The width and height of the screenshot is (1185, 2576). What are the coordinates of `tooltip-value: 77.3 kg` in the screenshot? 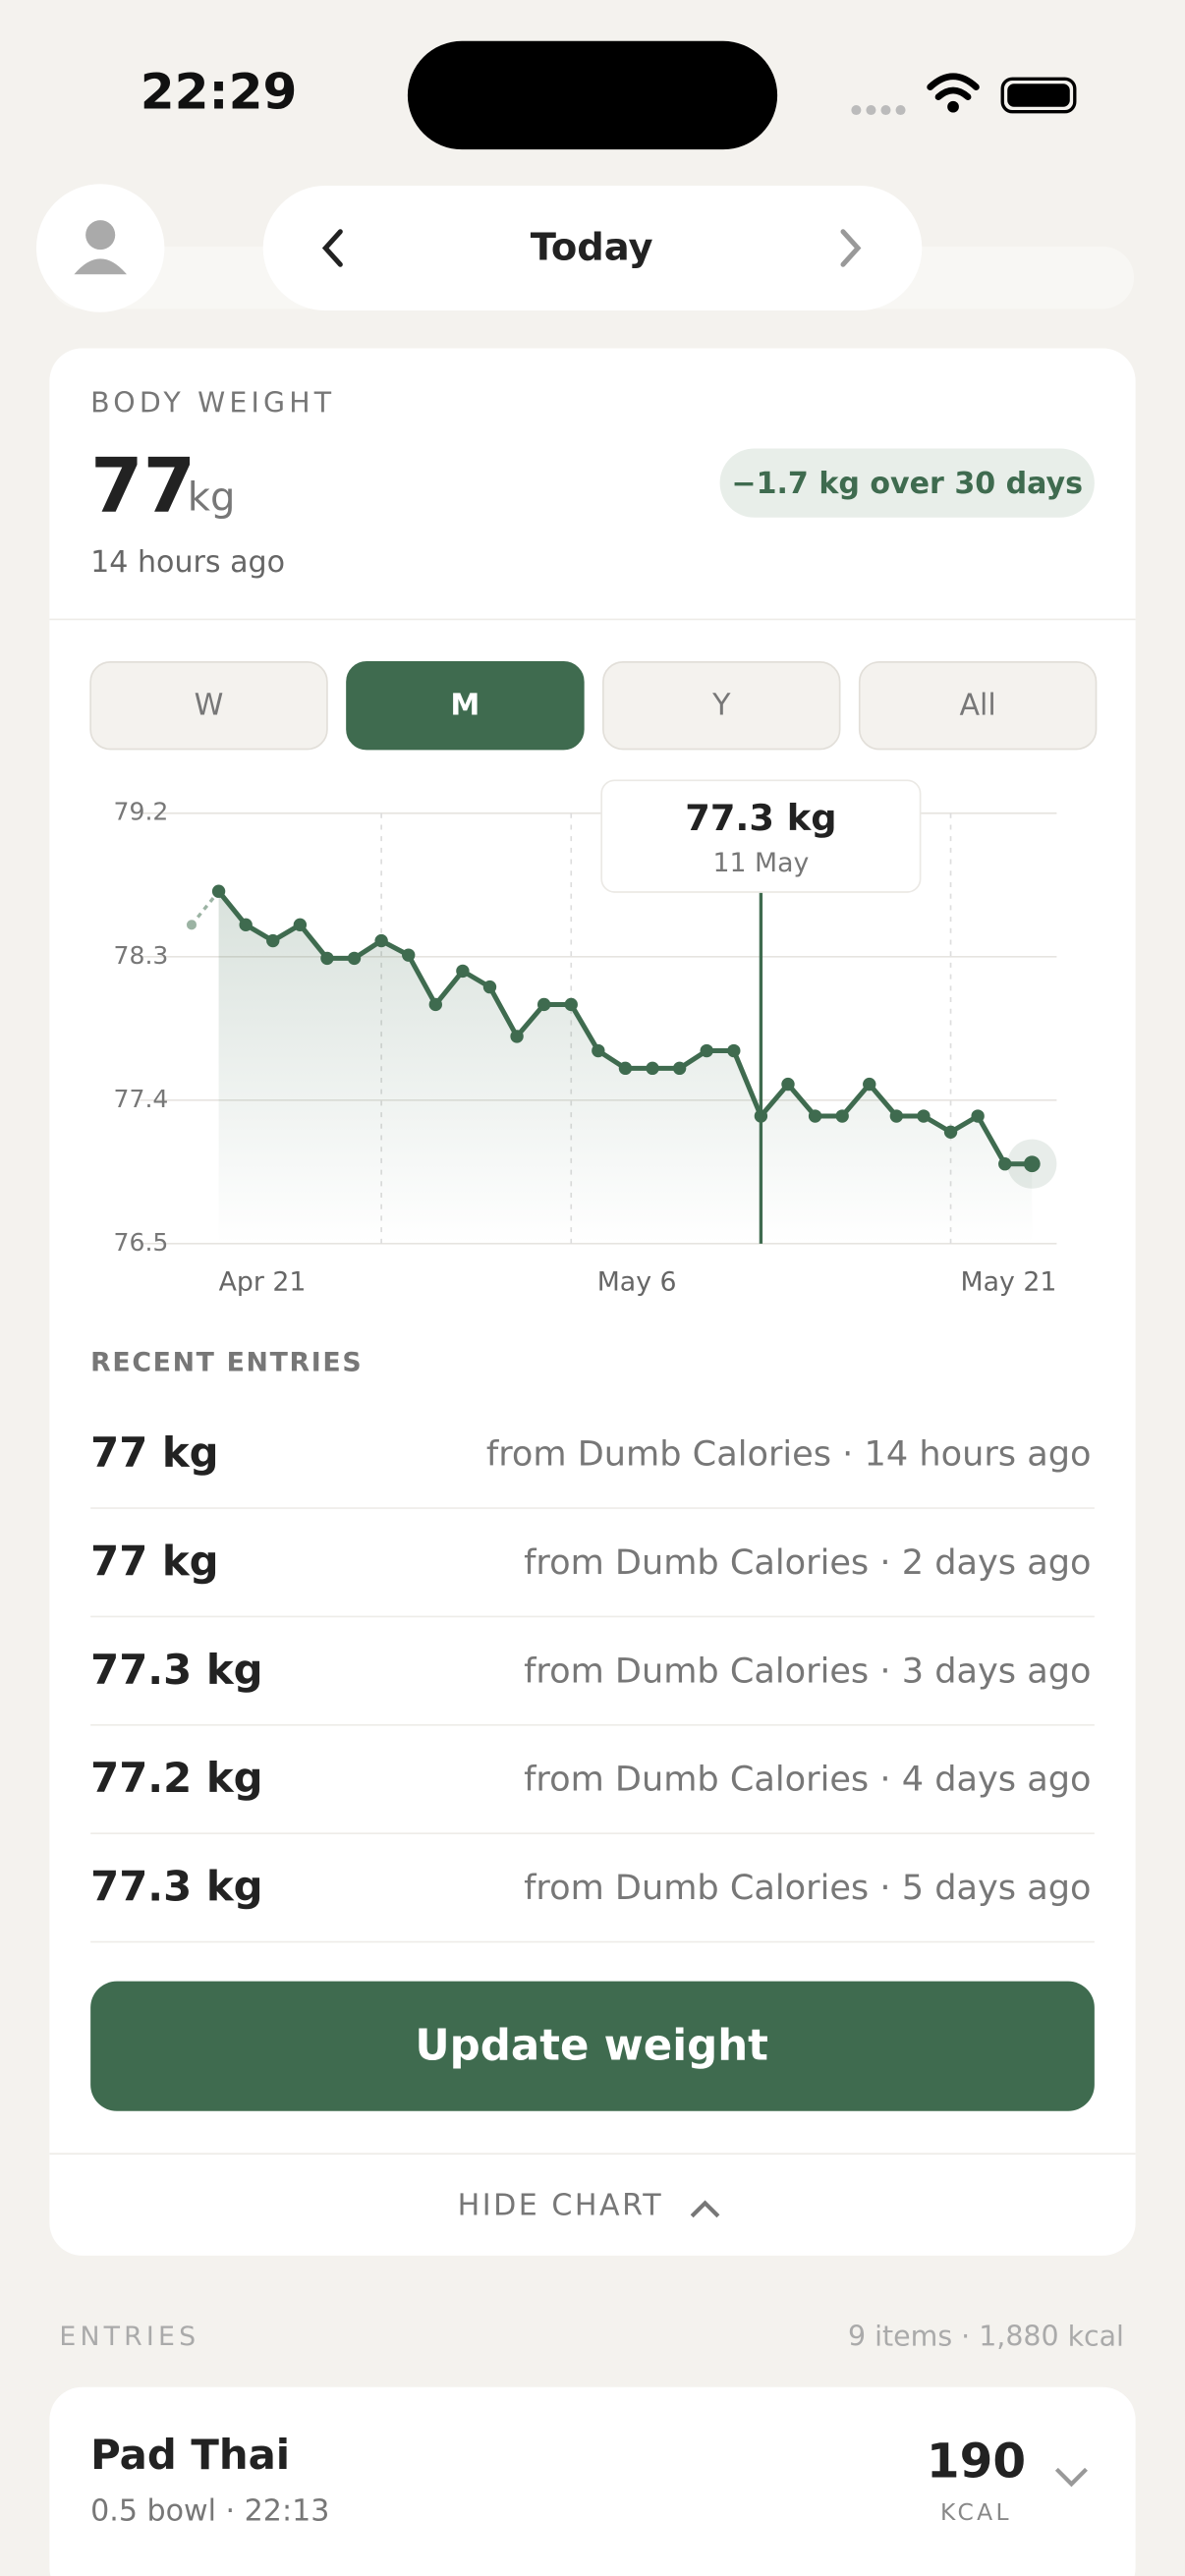 It's located at (761, 818).